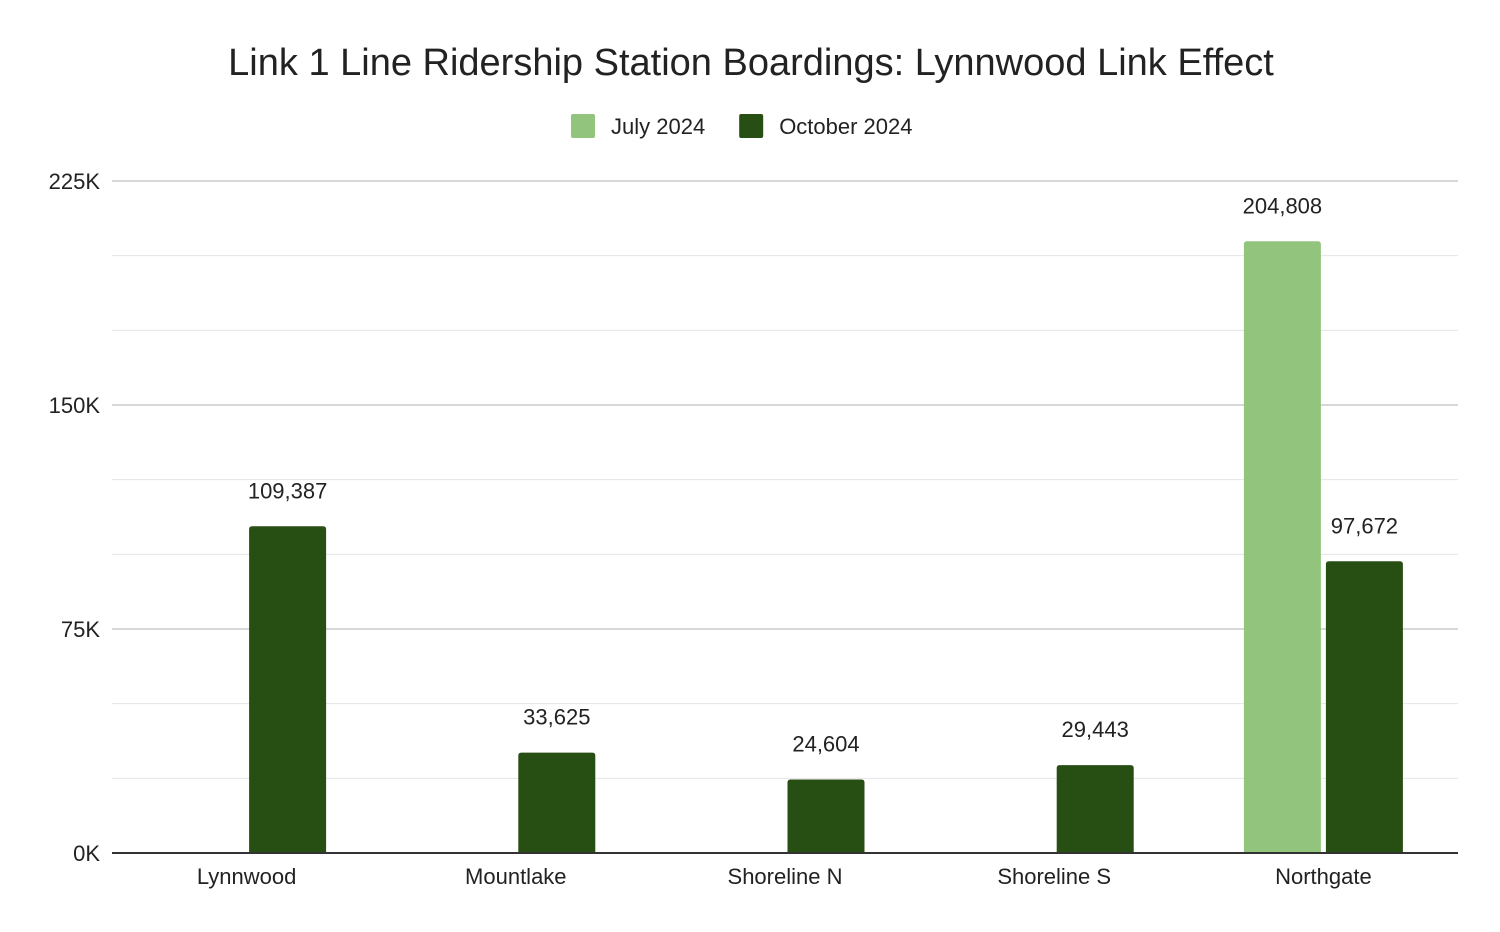 The height and width of the screenshot is (932, 1500). What do you see at coordinates (75, 181) in the screenshot?
I see `y-tick-label: 225K` at bounding box center [75, 181].